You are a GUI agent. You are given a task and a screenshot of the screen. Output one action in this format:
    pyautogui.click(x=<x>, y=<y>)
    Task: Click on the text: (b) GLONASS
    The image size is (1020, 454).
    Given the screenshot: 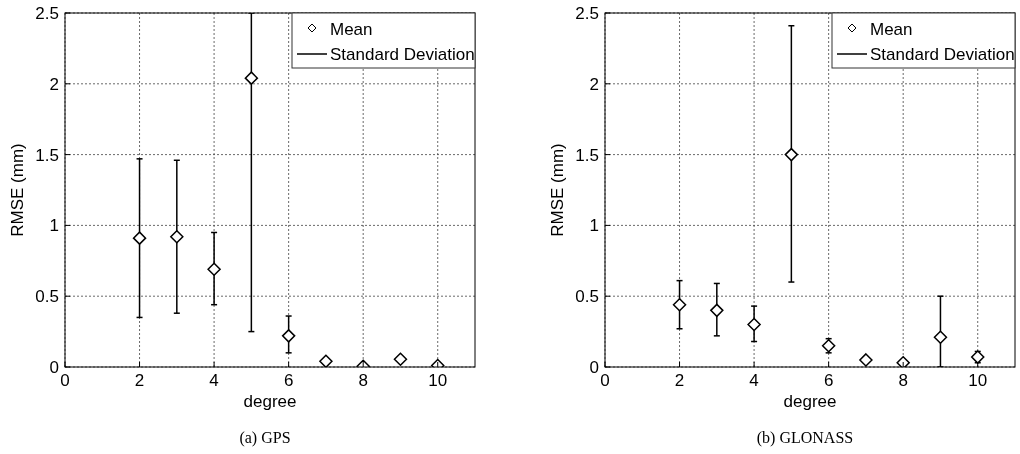 What is the action you would take?
    pyautogui.click(x=805, y=438)
    